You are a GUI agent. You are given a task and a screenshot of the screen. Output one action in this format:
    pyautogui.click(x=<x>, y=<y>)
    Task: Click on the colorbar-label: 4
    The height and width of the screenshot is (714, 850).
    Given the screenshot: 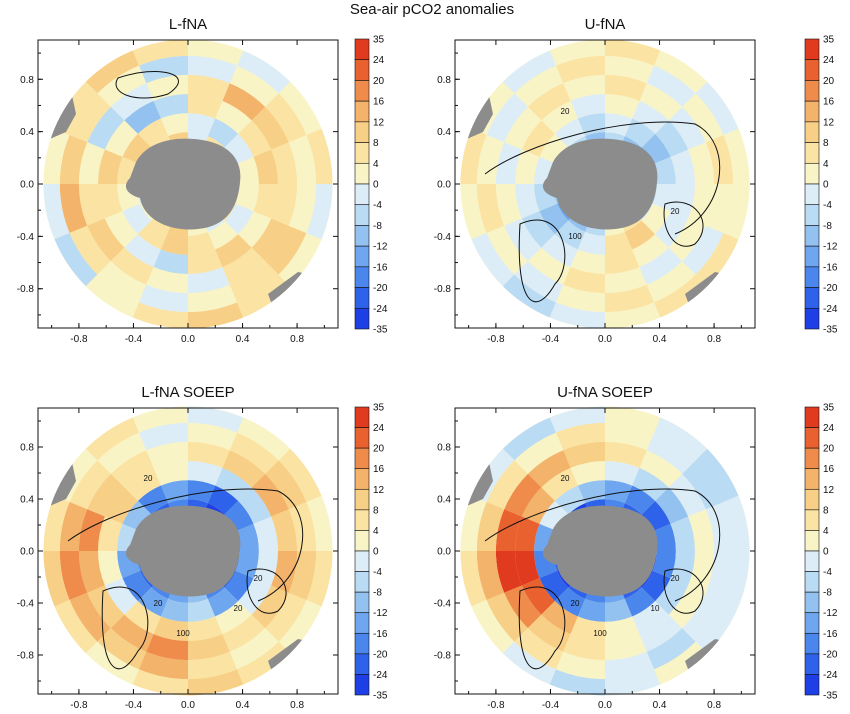 What is the action you would take?
    pyautogui.click(x=826, y=531)
    